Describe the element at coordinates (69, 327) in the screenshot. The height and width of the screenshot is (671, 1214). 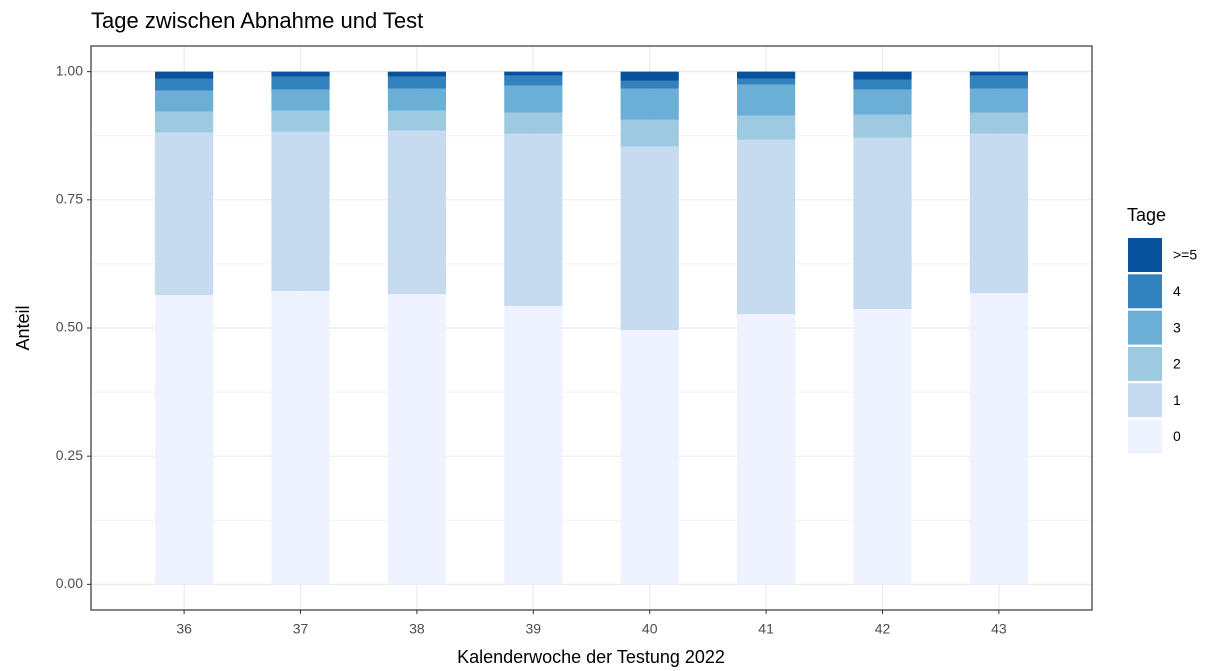
I see `y-tick-label: 0.50` at that location.